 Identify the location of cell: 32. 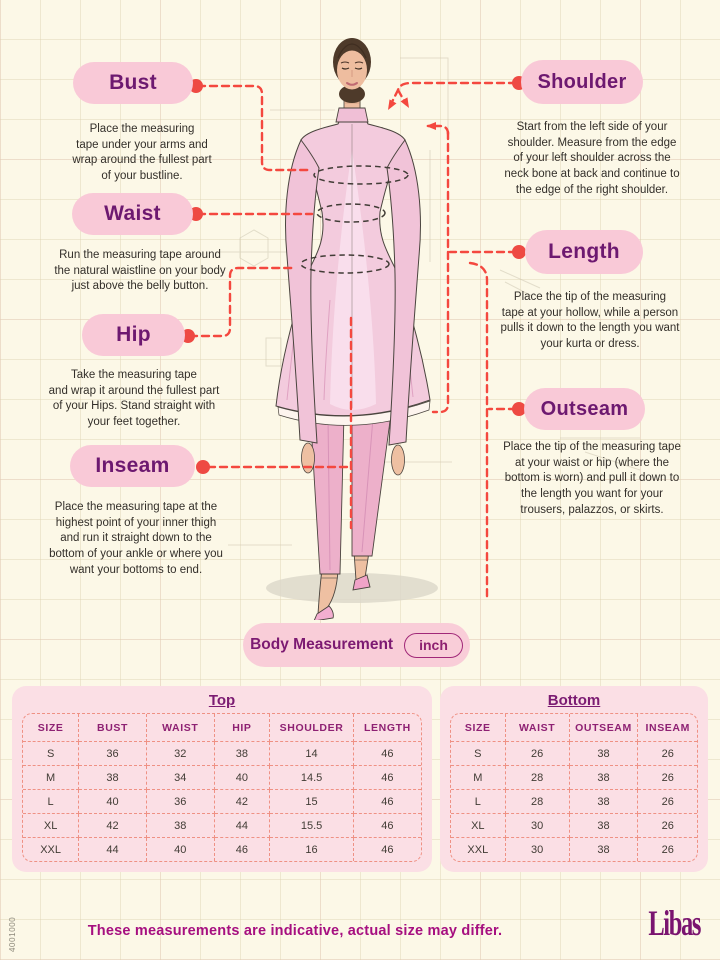
(180, 753).